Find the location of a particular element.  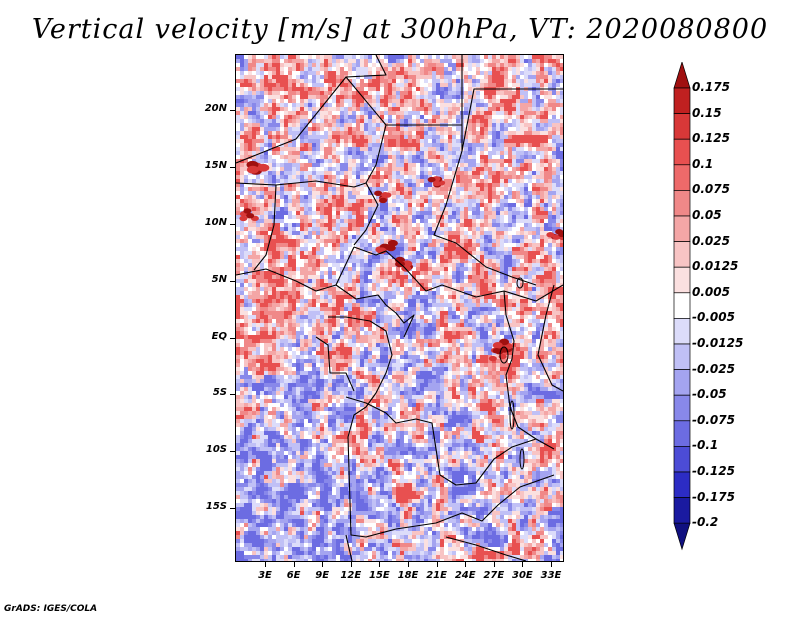

lon-label: 27E is located at coordinates (494, 575).